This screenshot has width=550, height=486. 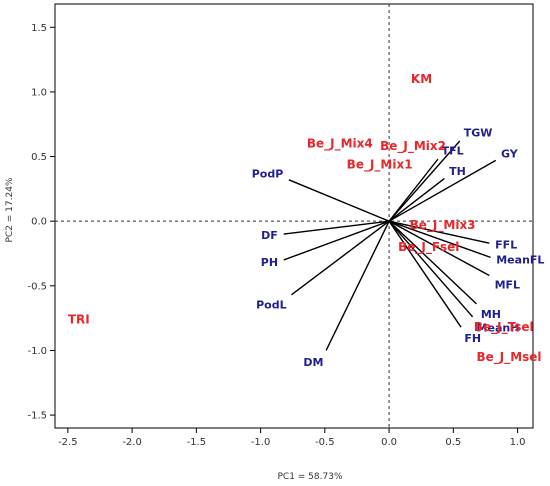 What do you see at coordinates (498, 327) in the screenshot?
I see `vector-label-meanh: MeanH` at bounding box center [498, 327].